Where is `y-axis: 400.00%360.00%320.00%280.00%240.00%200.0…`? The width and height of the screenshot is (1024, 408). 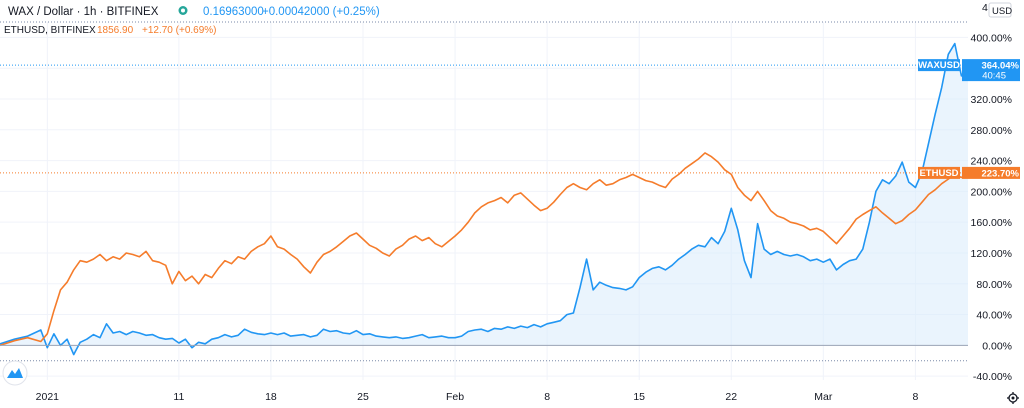
y-axis: 400.00%360.00%320.00%280.00%240.00%200.0… is located at coordinates (991, 207).